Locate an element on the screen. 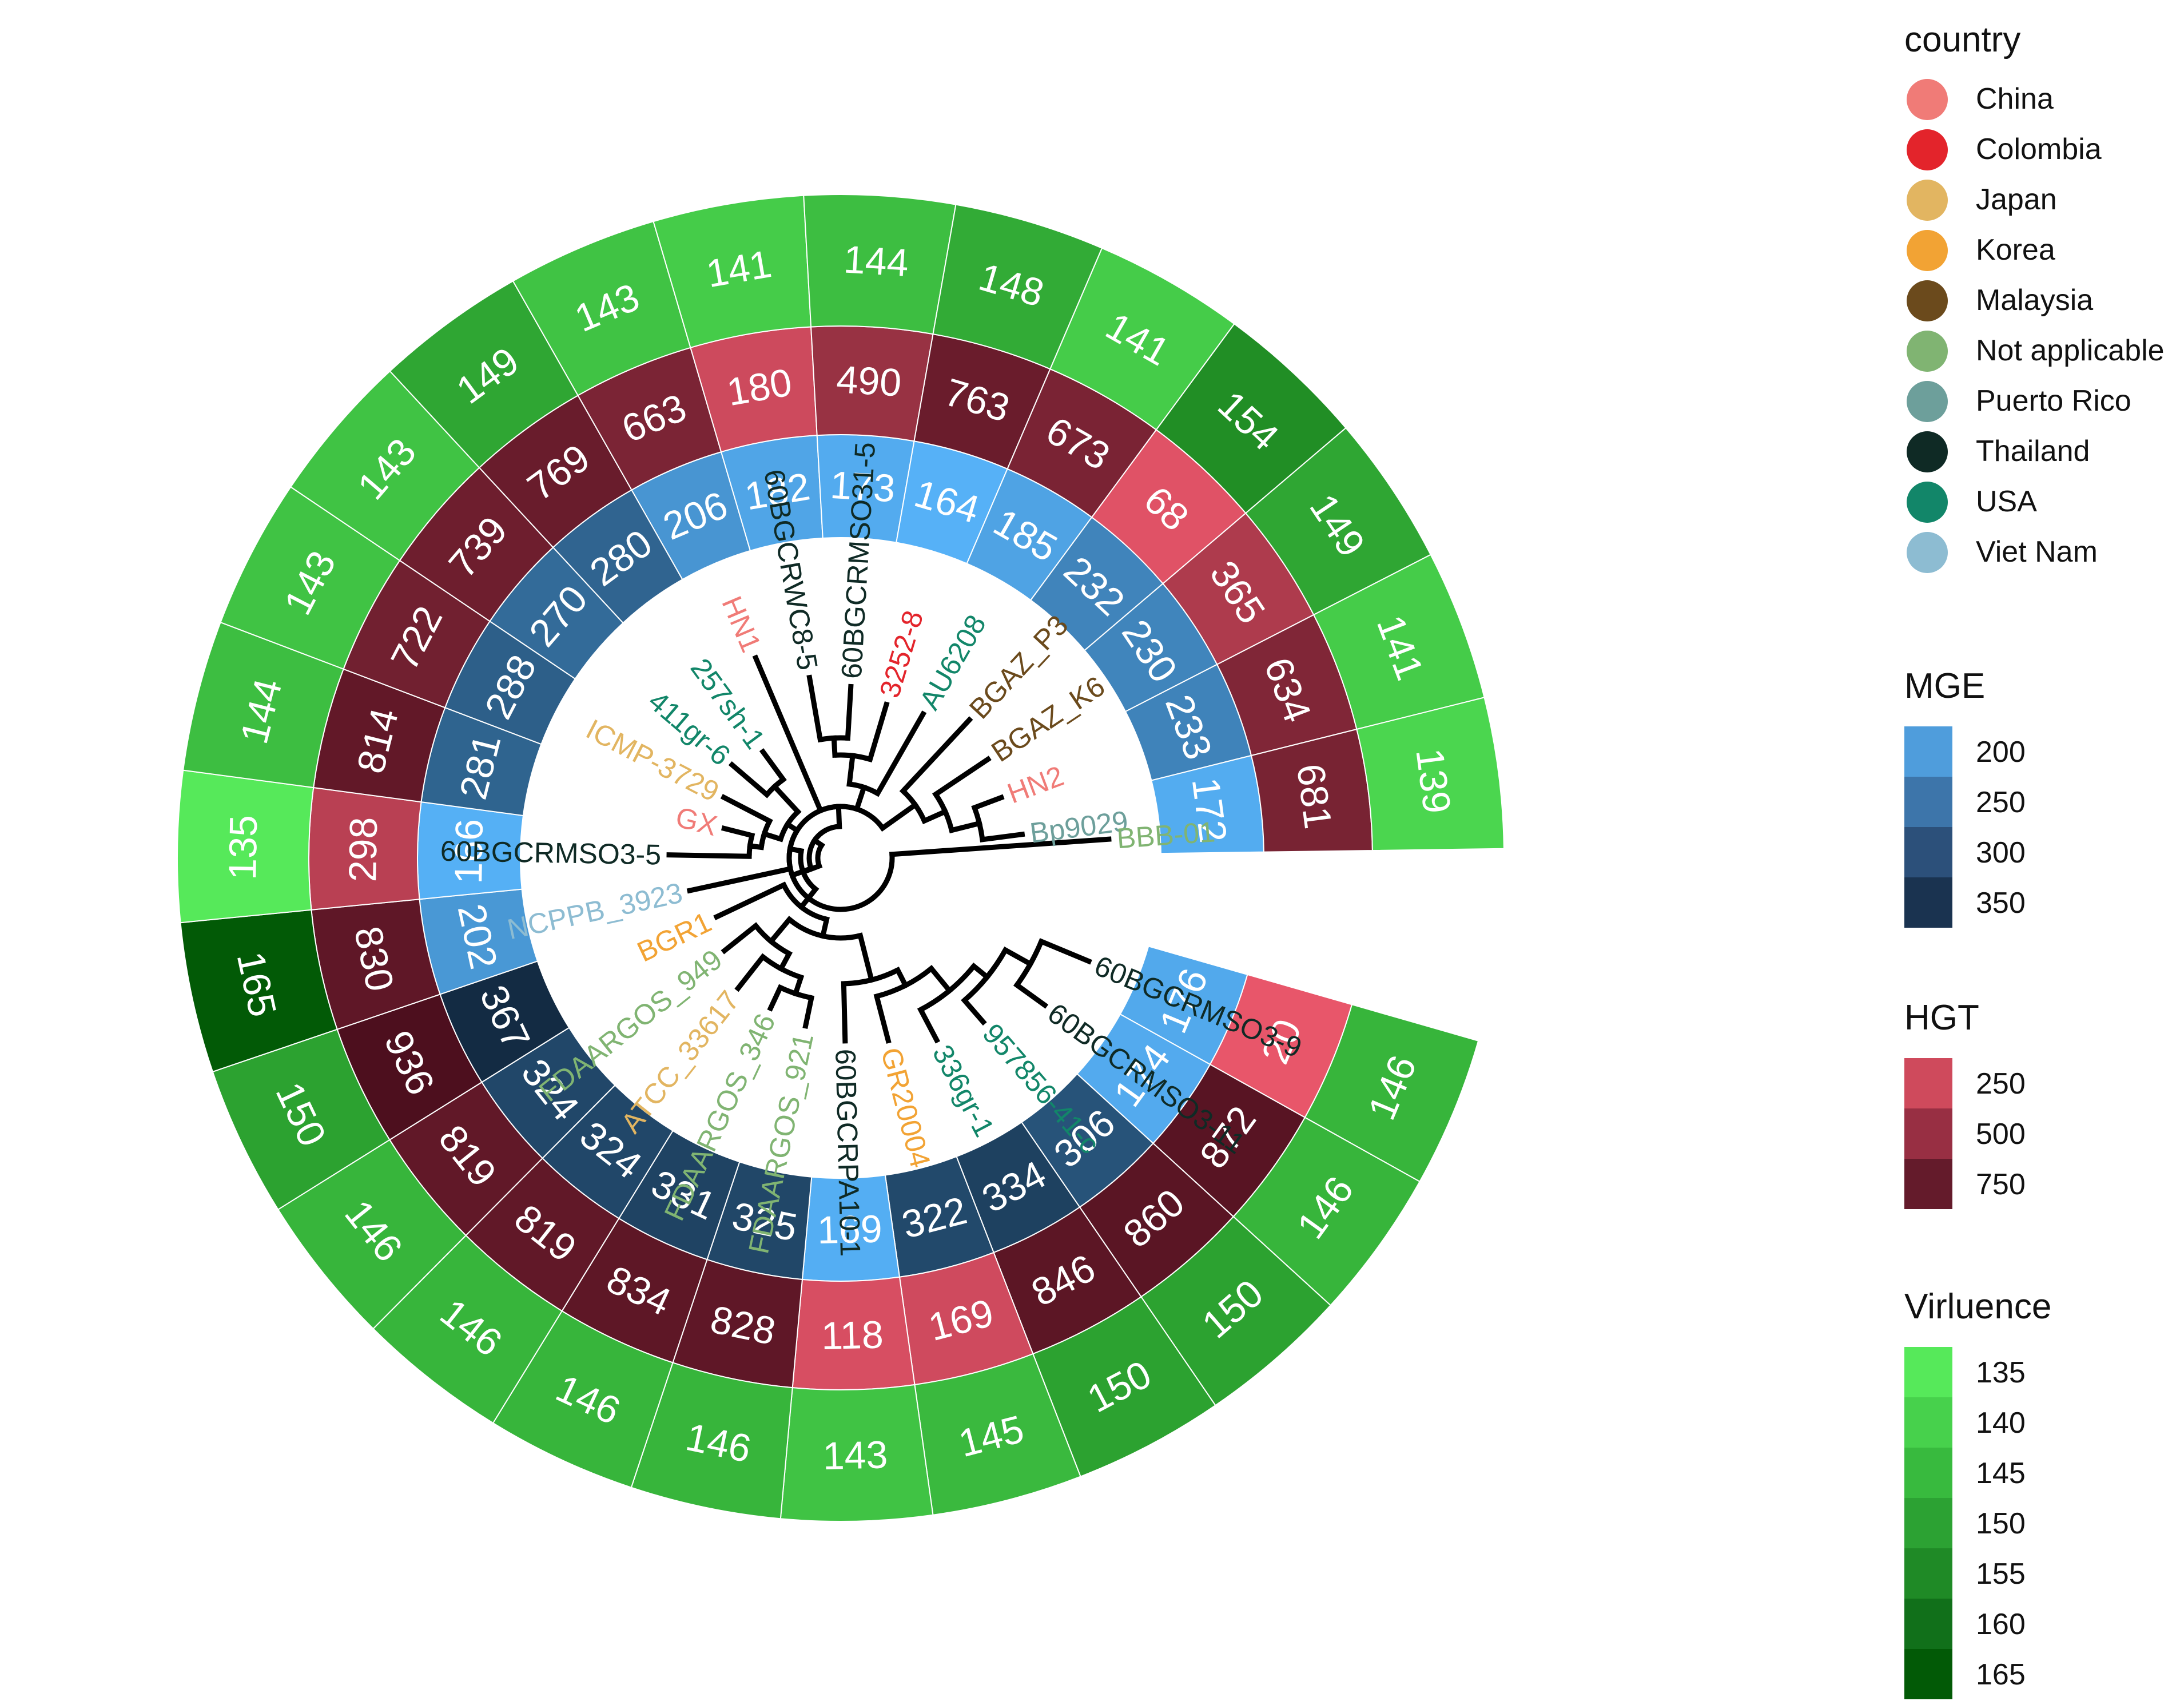  country-legend-label: Thailand is located at coordinates (2033, 451).